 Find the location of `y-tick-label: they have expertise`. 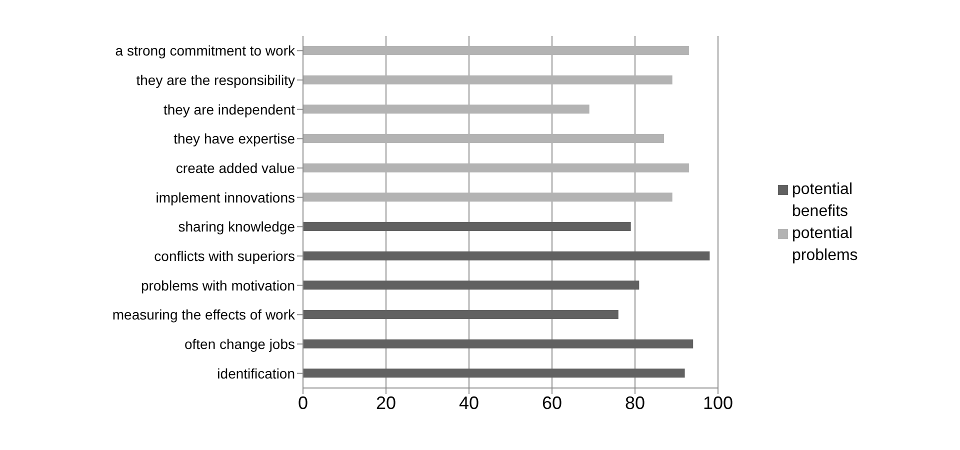

y-tick-label: they have expertise is located at coordinates (235, 138).